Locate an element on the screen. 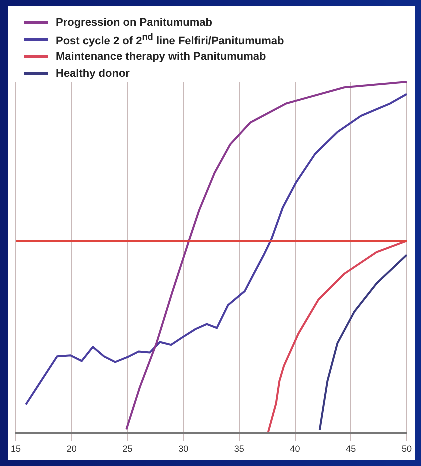  x-tick-label: 30 is located at coordinates (183, 449).